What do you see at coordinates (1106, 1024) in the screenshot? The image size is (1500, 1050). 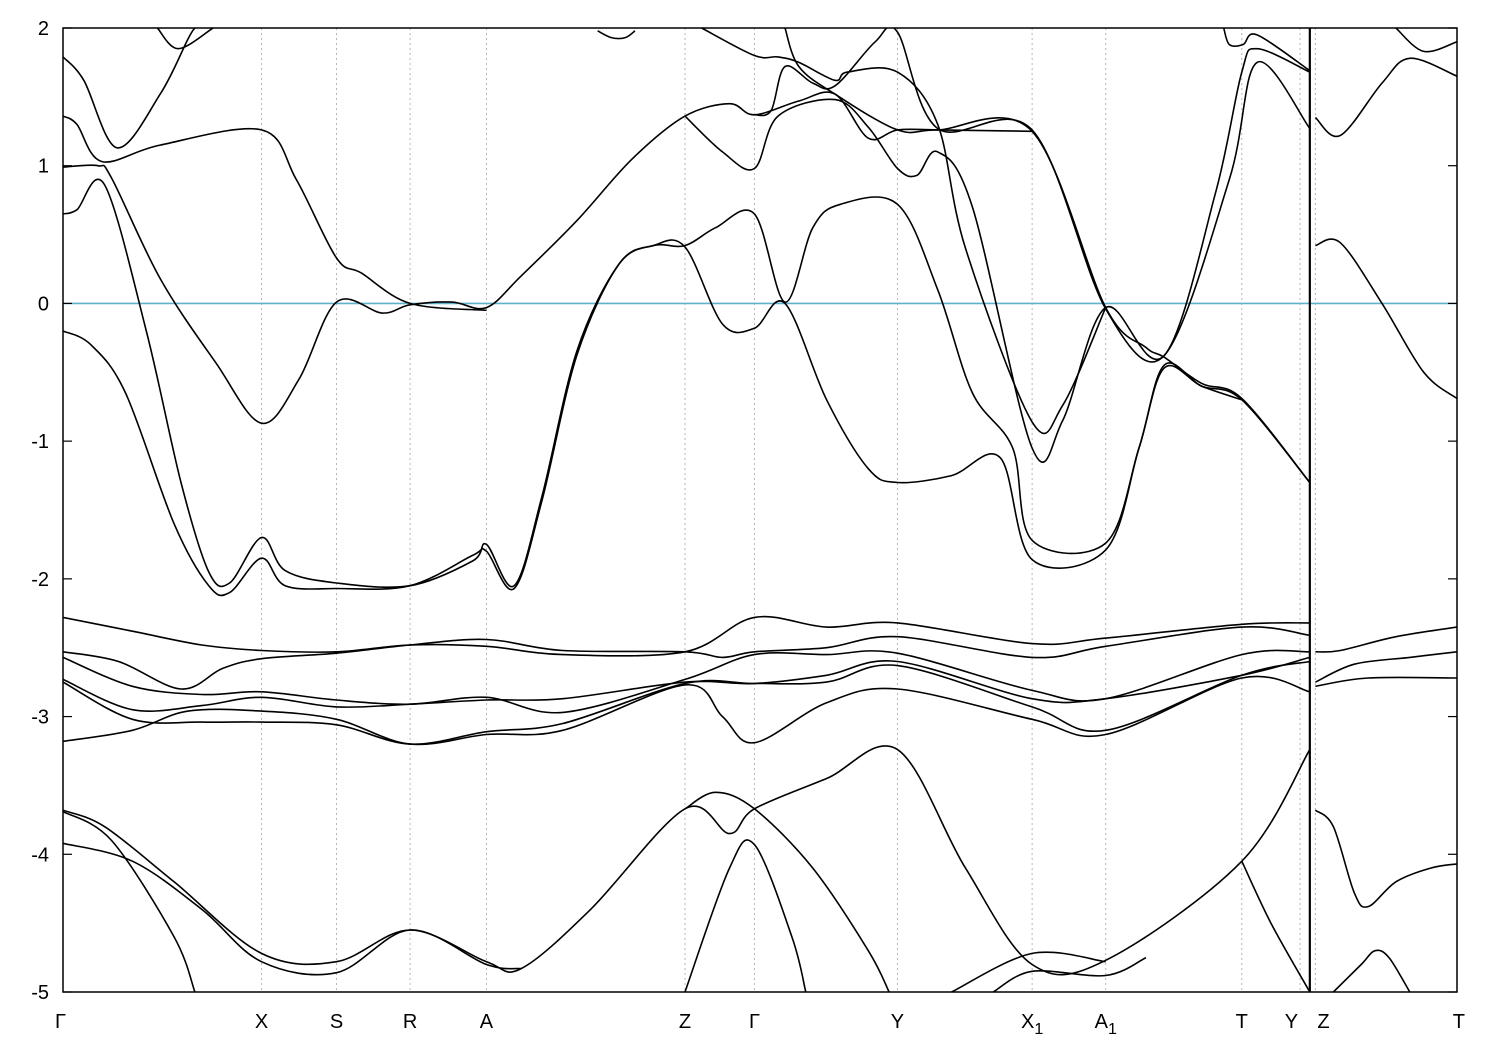 I see `x-tick-label-9: A1` at bounding box center [1106, 1024].